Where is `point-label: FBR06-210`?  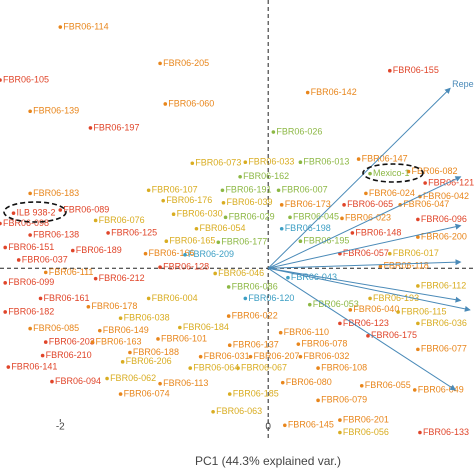
point-label: FBR06-210 is located at coordinates (69, 355).